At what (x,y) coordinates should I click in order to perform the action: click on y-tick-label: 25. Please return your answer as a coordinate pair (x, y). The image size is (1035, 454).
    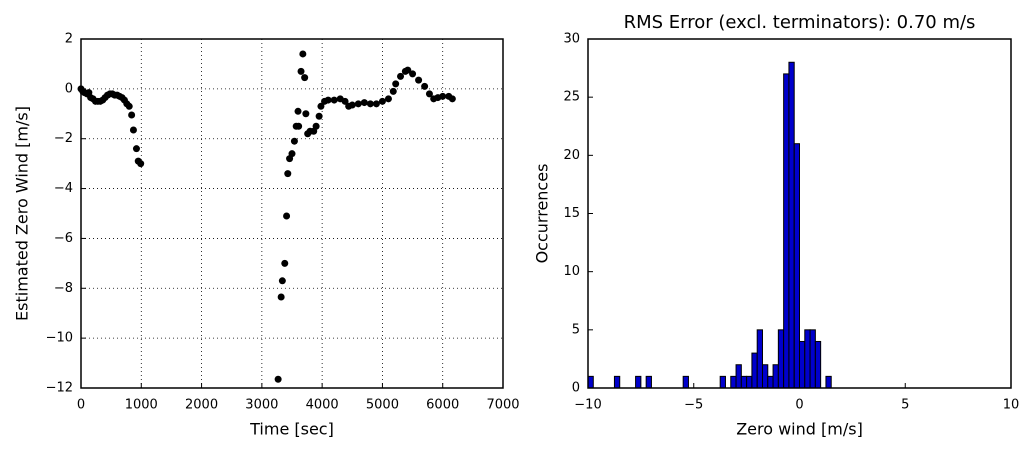
    Looking at the image, I should click on (571, 97).